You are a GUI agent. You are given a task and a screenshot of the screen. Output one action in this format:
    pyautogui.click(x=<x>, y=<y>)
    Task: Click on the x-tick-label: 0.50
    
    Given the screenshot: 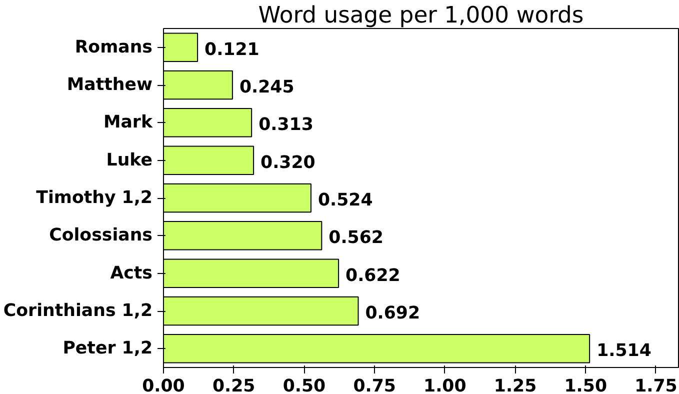 What is the action you would take?
    pyautogui.click(x=304, y=385)
    